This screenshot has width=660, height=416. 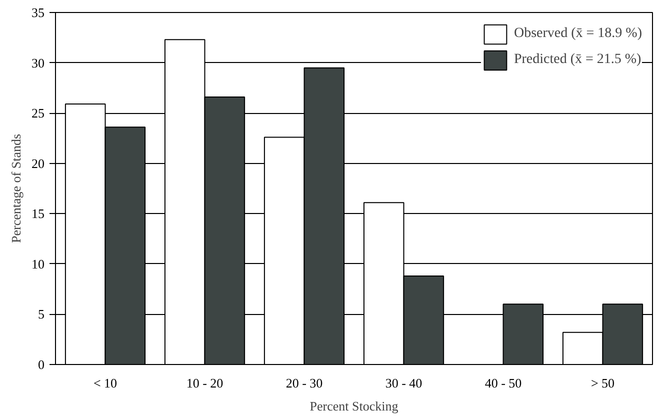 What do you see at coordinates (503, 383) in the screenshot?
I see `x-tick-label: 40 - 50` at bounding box center [503, 383].